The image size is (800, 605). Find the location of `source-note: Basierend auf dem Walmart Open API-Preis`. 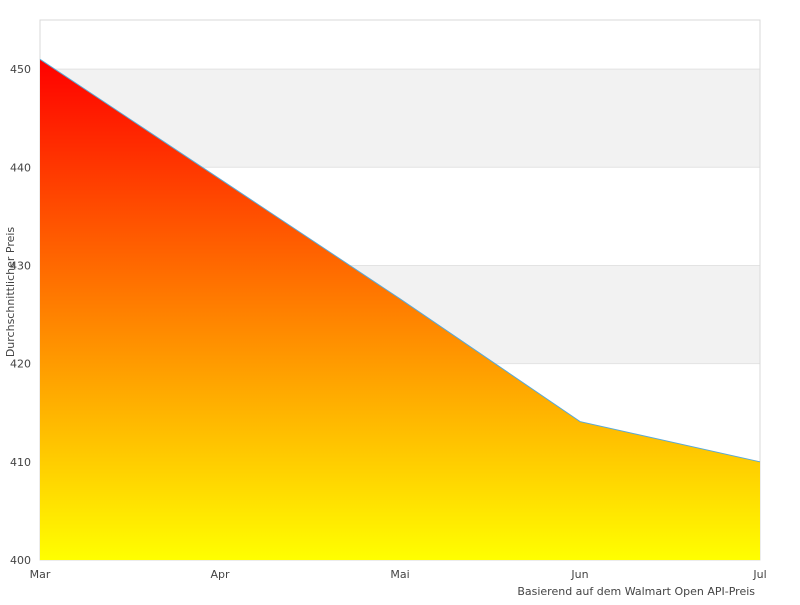

source-note: Basierend auf dem Walmart Open API-Preis is located at coordinates (636, 591).